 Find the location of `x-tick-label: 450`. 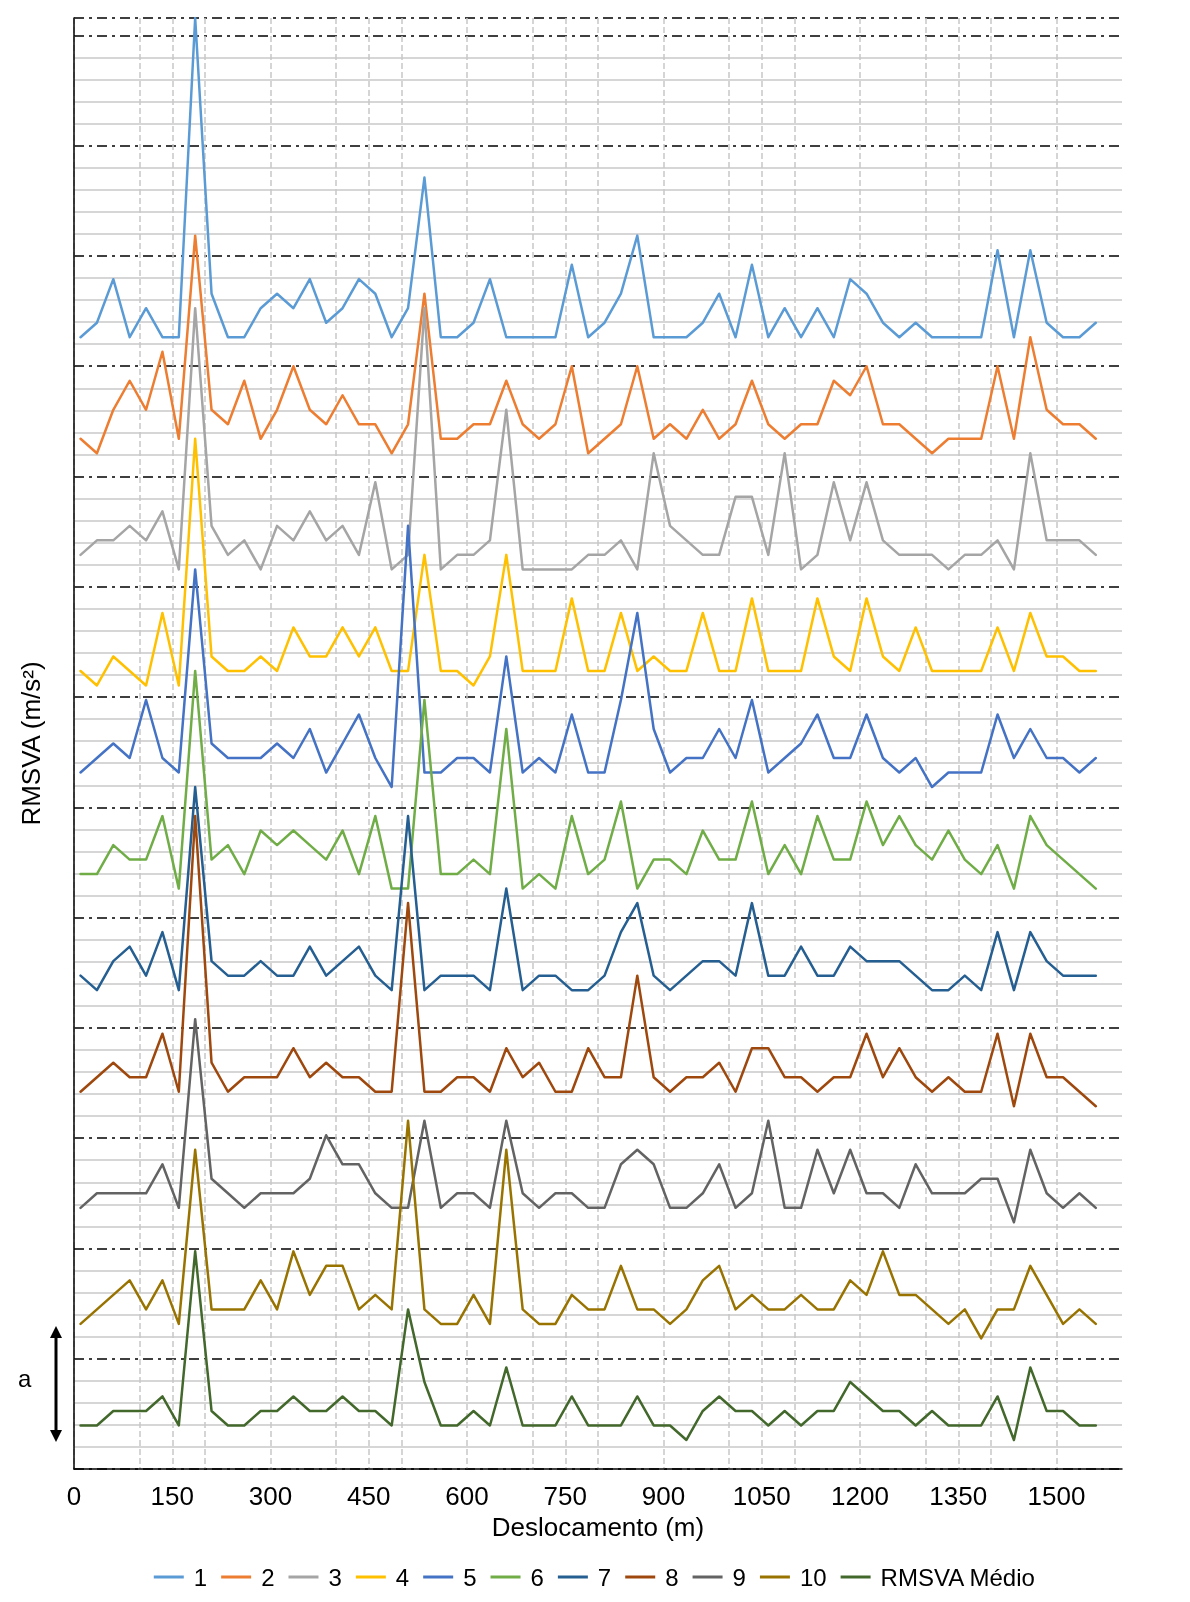

x-tick-label: 450 is located at coordinates (369, 1496).